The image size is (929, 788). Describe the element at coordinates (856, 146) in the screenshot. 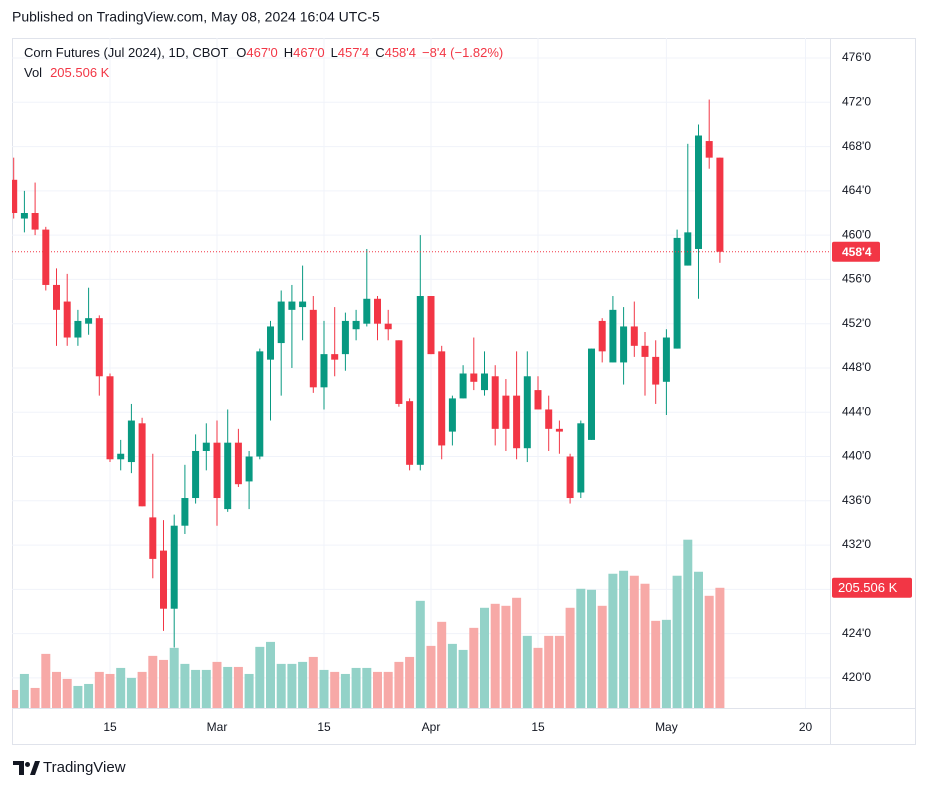

I see `y-tick-label: 468'0` at that location.